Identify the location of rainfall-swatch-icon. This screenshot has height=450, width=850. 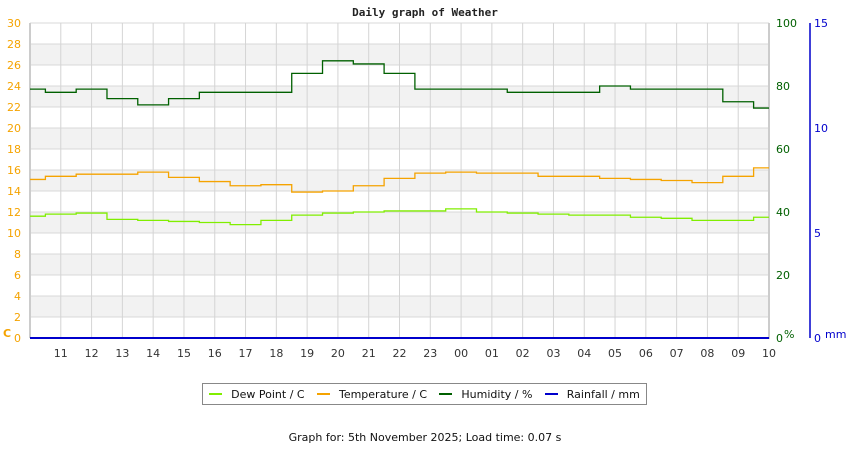
(551, 394).